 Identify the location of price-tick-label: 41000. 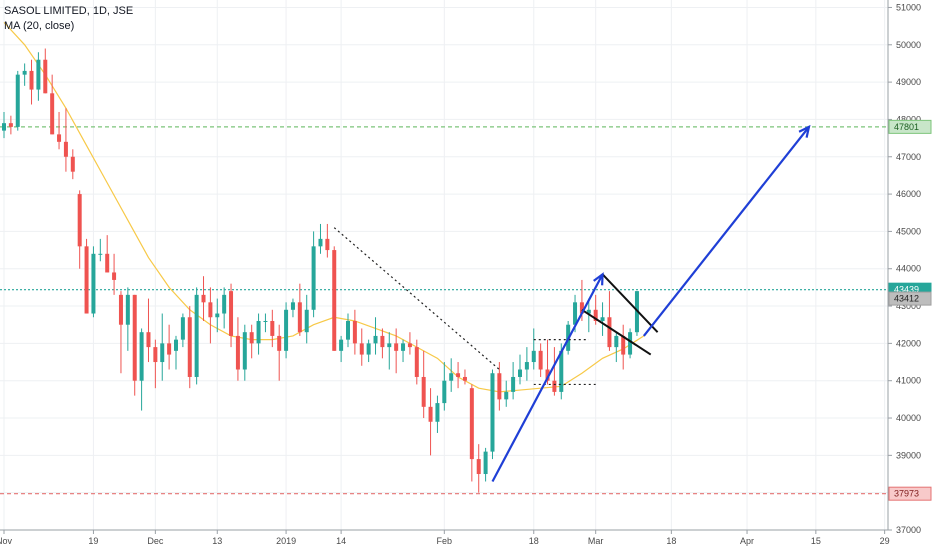
(908, 381).